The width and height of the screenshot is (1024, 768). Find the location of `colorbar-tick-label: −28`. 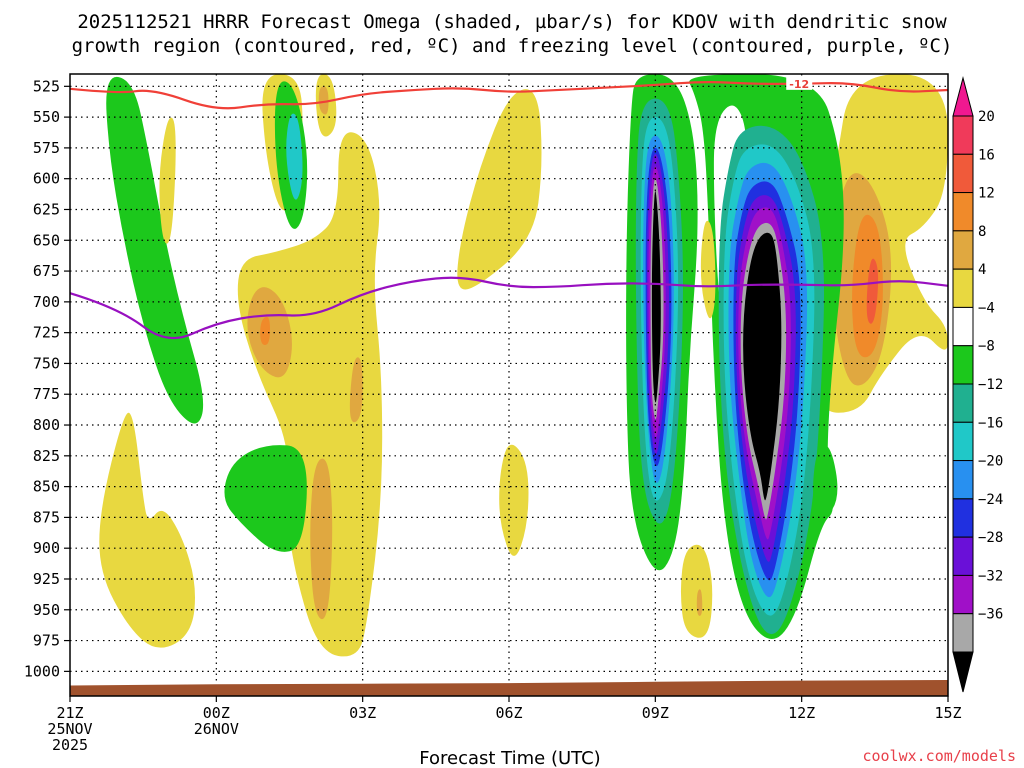

colorbar-tick-label: −28 is located at coordinates (990, 538).